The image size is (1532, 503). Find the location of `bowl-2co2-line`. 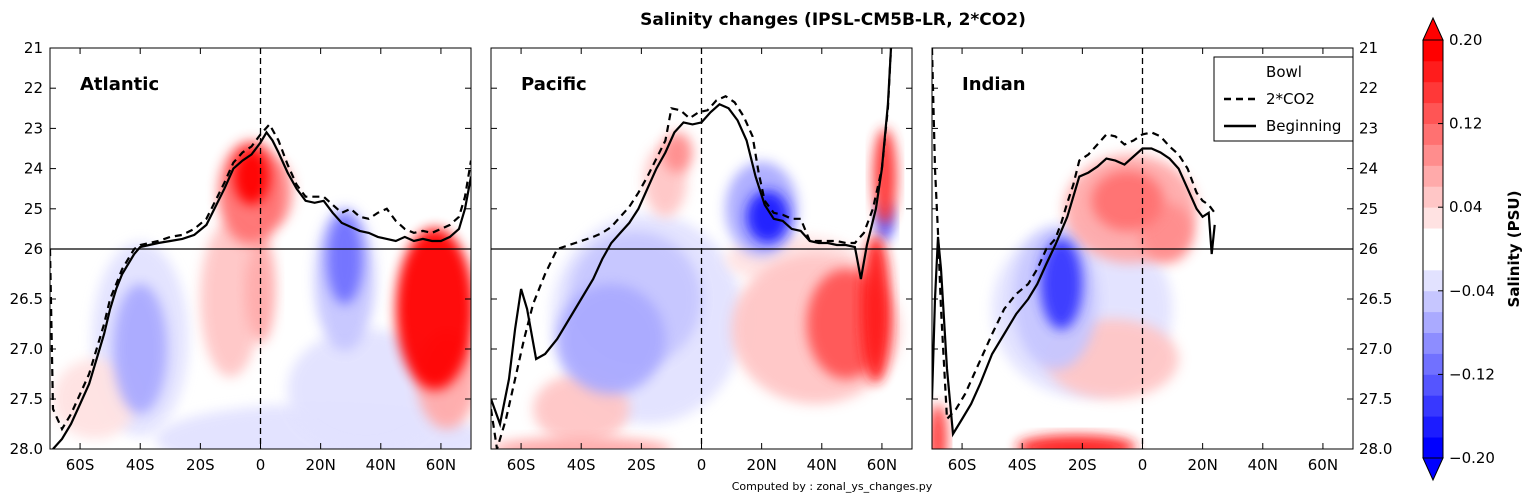

bowl-2co2-line is located at coordinates (1074, 235).